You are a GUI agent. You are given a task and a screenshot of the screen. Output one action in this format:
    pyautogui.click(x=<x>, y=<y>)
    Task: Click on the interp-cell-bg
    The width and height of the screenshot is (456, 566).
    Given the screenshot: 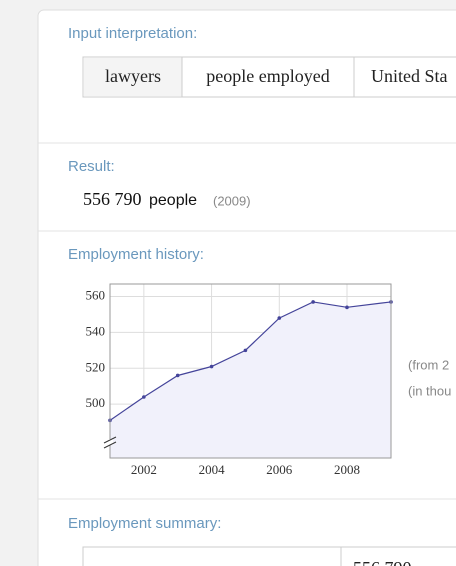 What is the action you would take?
    pyautogui.click(x=133, y=77)
    